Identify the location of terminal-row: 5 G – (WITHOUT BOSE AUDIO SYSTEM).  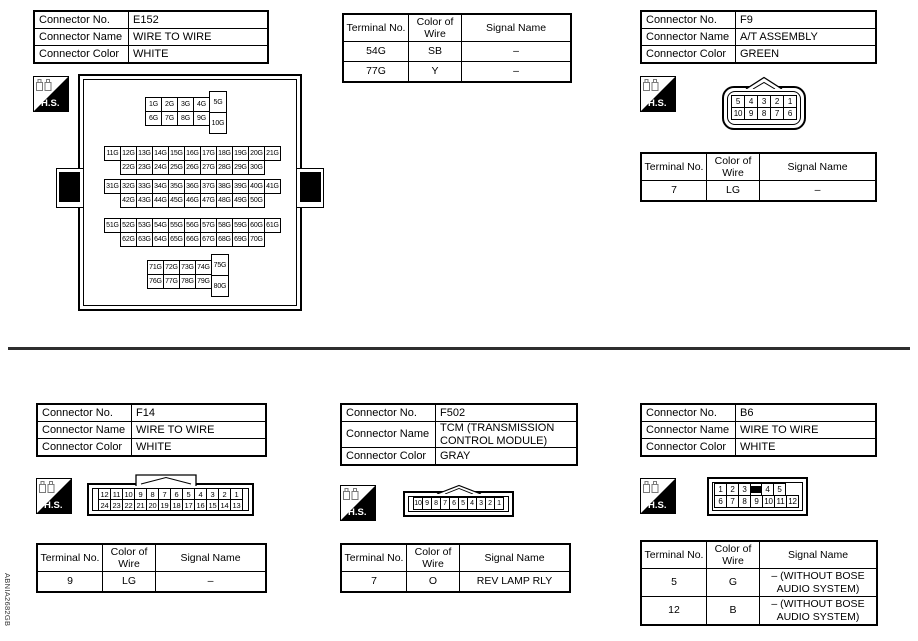
(759, 582).